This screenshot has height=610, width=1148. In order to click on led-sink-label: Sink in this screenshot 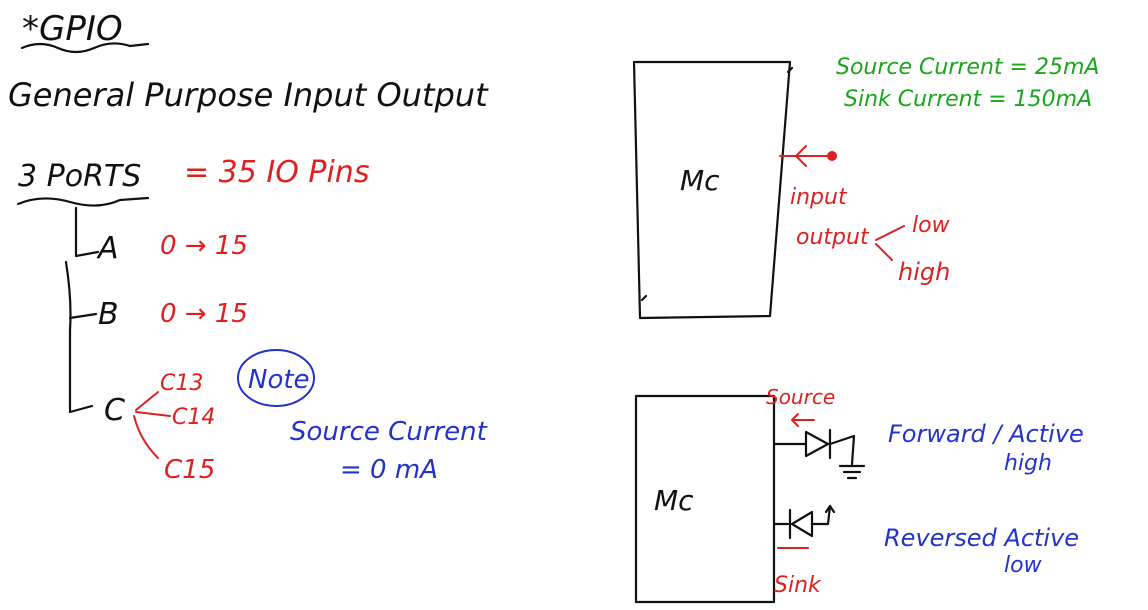, I will do `click(798, 585)`.